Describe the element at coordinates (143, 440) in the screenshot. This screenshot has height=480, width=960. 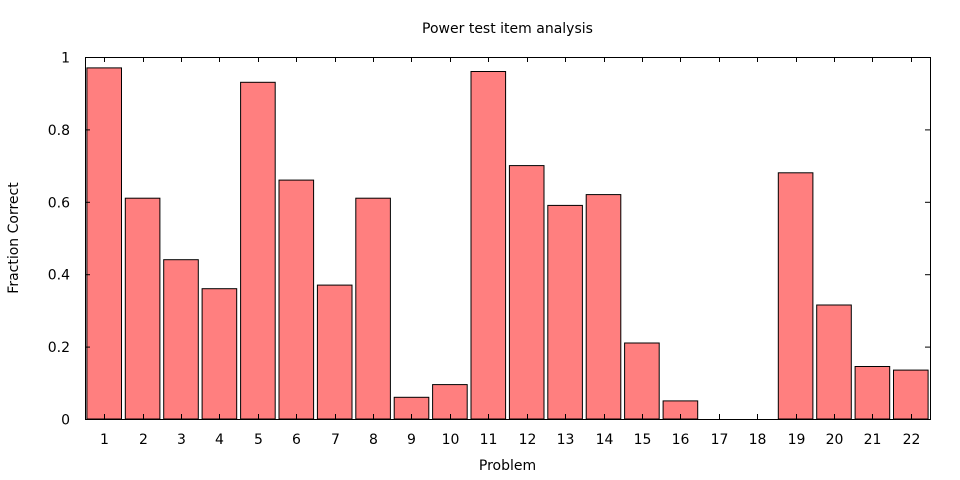
I see `x-tick-label: 2` at that location.